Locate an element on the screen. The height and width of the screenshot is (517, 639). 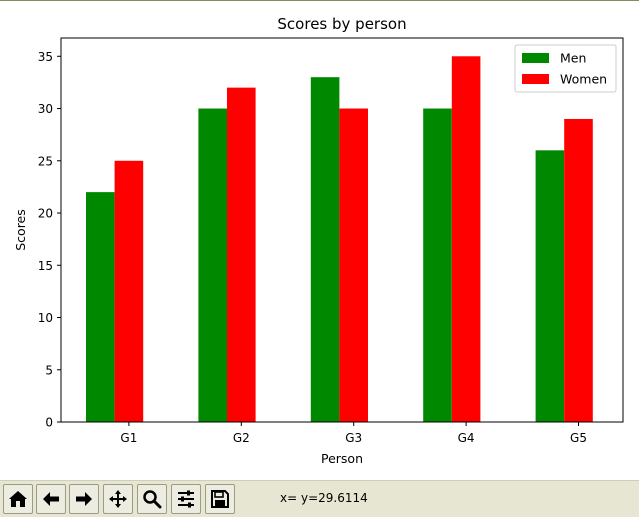
zoom-button is located at coordinates (152, 499).